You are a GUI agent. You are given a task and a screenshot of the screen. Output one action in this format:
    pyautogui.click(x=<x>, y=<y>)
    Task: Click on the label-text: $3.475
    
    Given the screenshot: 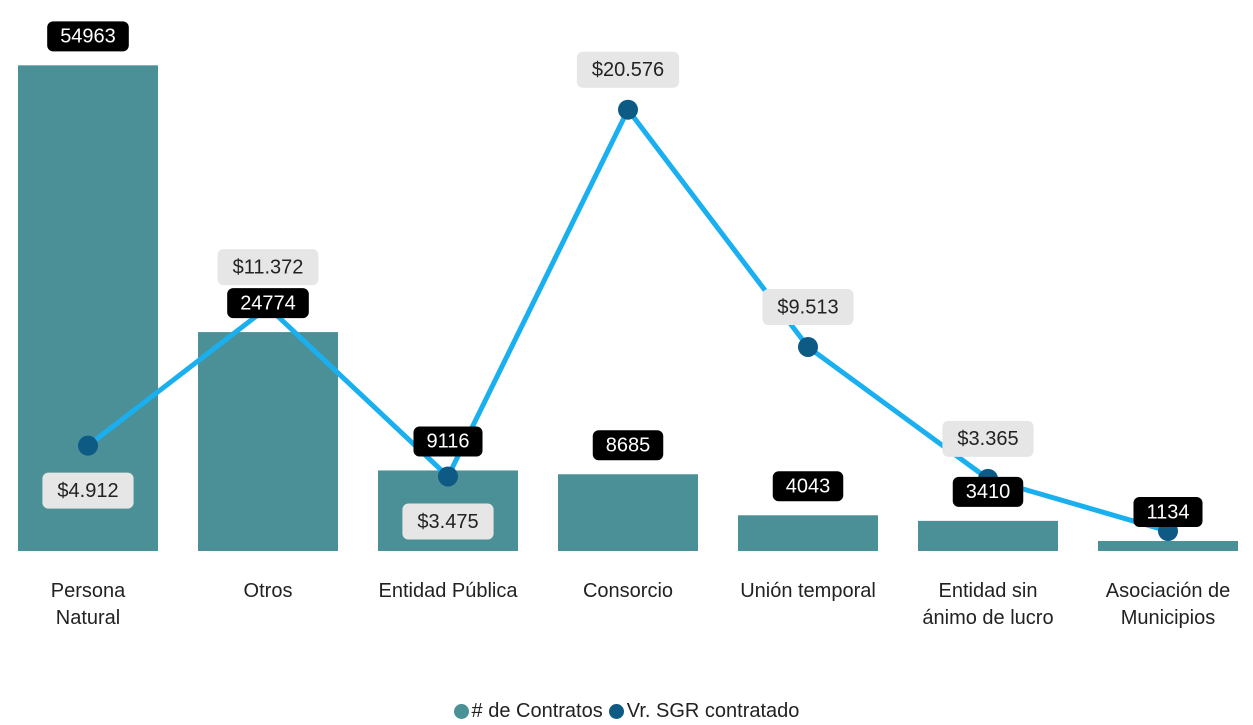 What is the action you would take?
    pyautogui.click(x=447, y=522)
    